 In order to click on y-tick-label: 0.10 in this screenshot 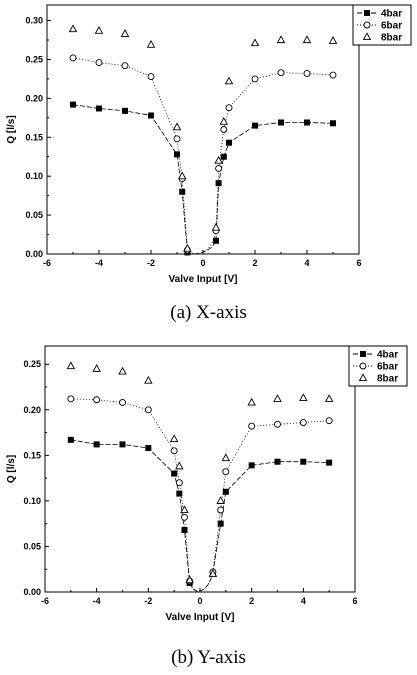, I will do `click(34, 176)`.